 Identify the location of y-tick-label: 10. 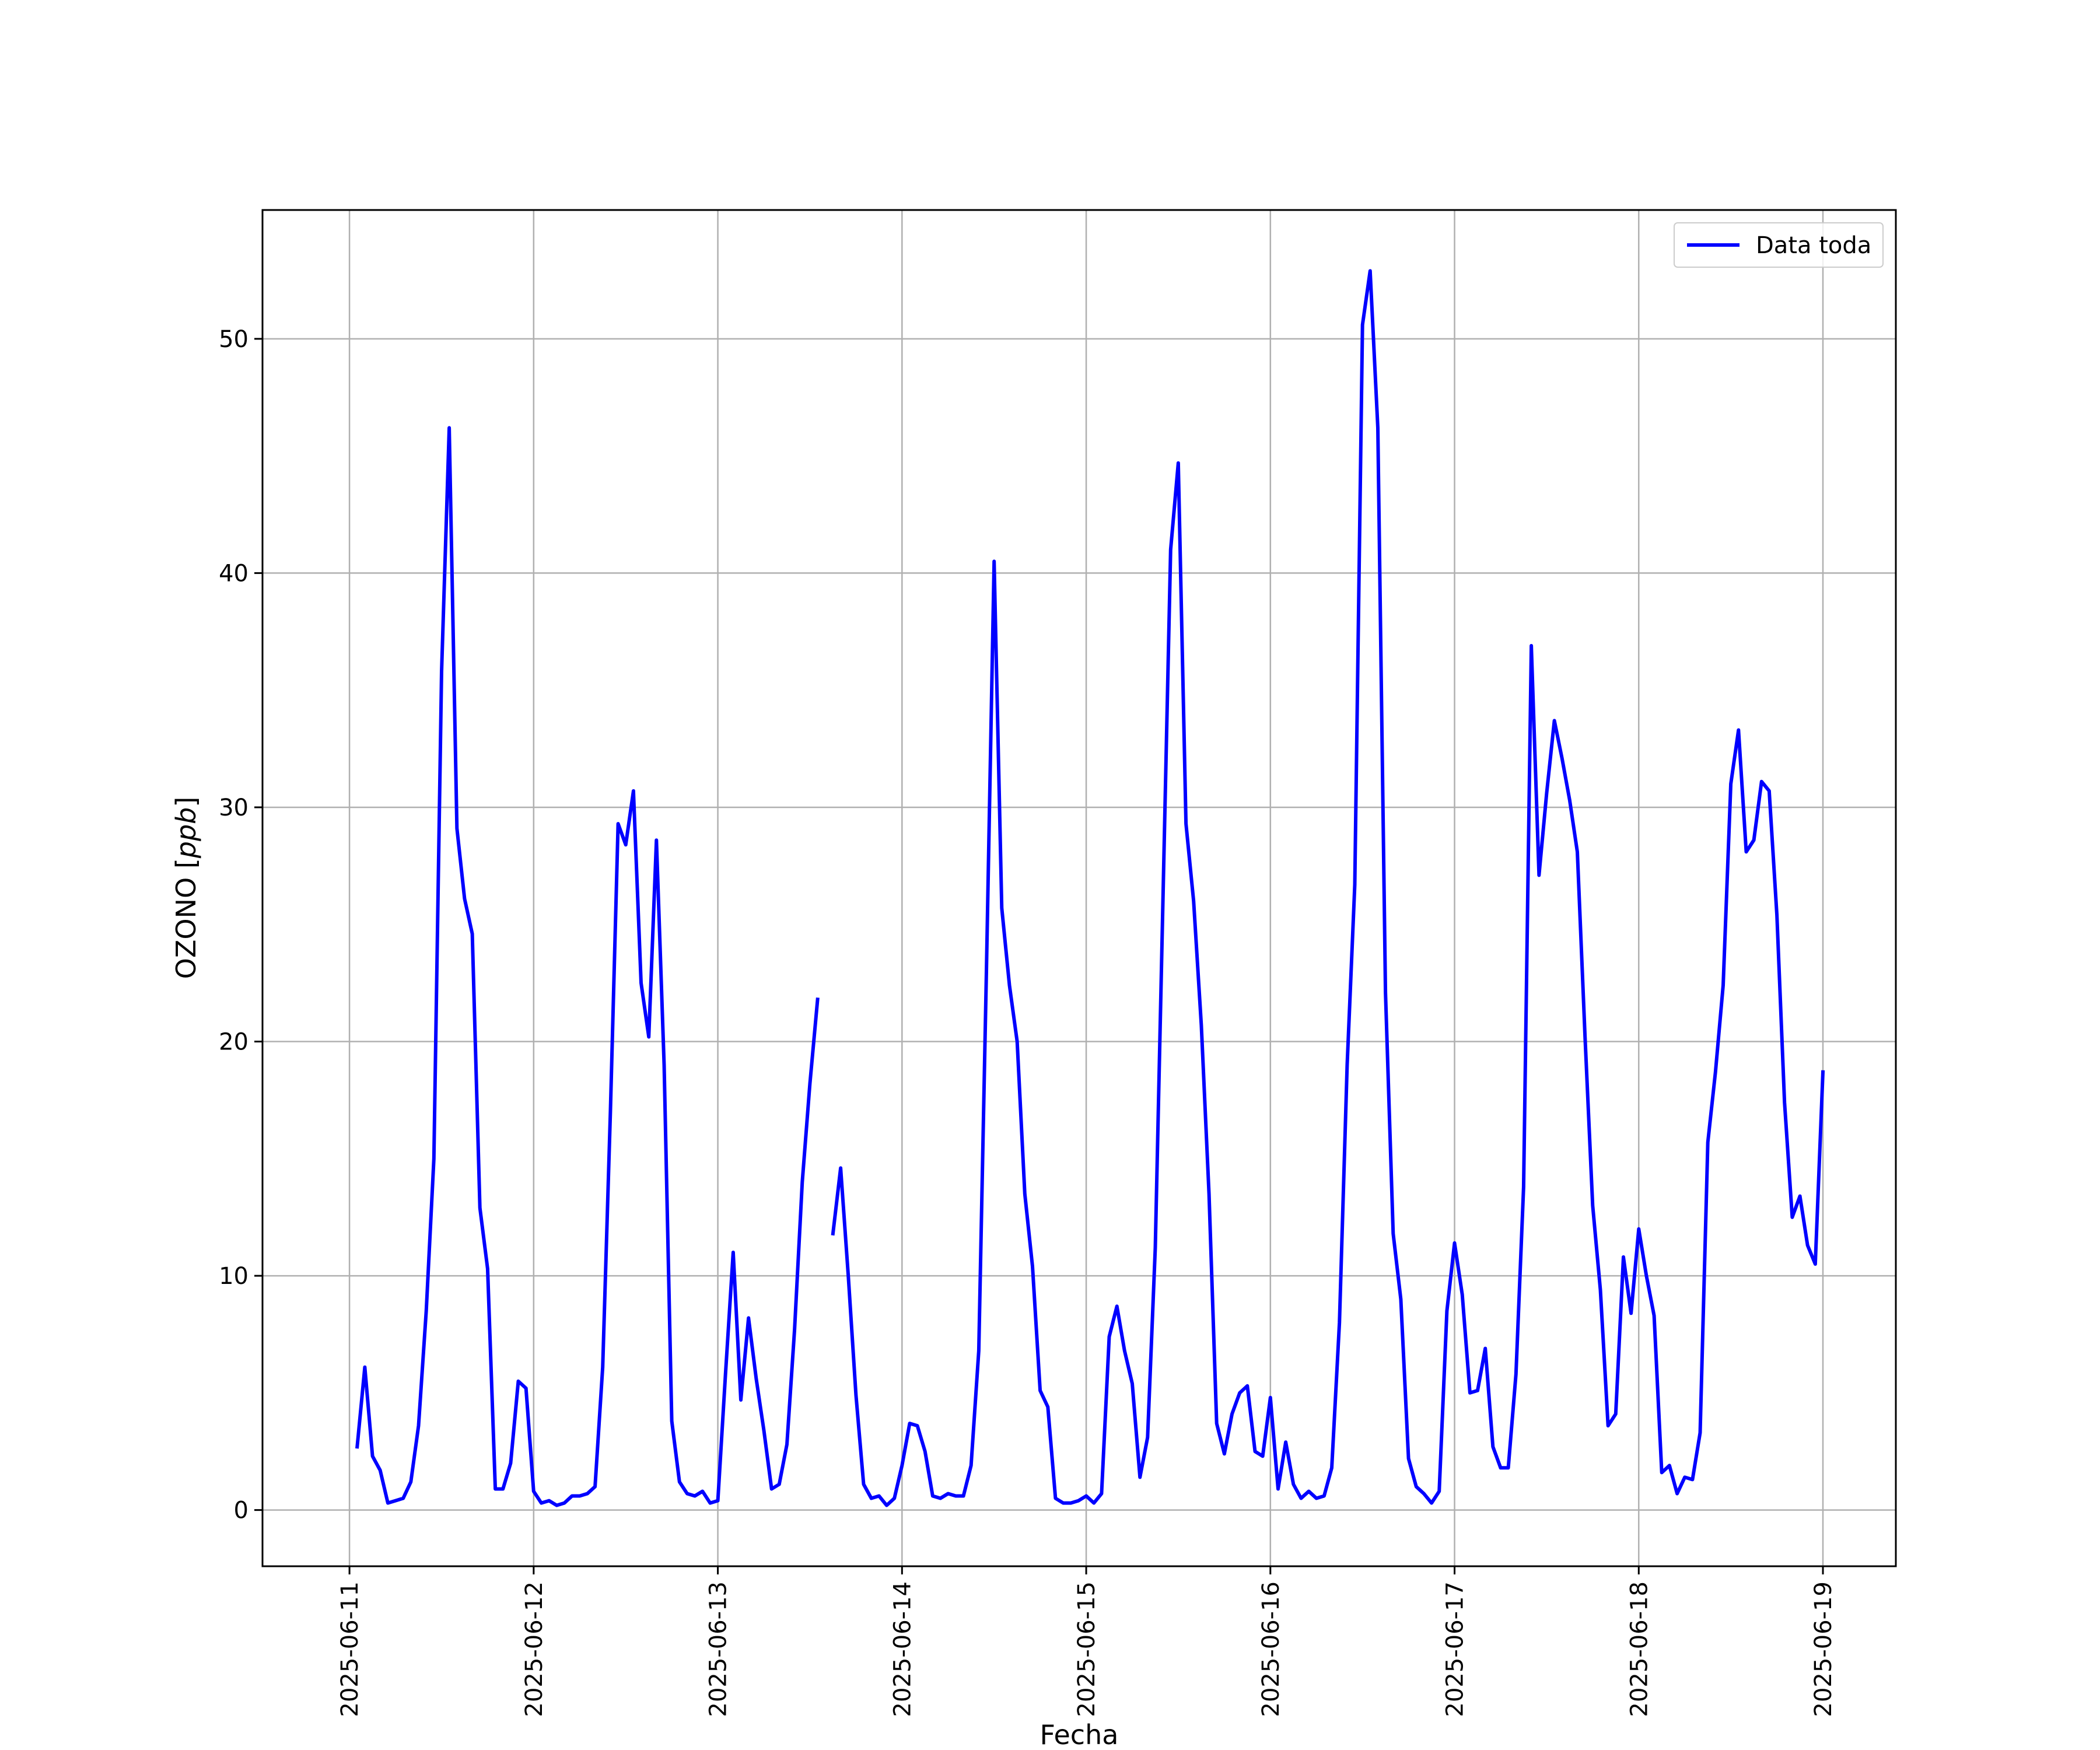
(234, 1276).